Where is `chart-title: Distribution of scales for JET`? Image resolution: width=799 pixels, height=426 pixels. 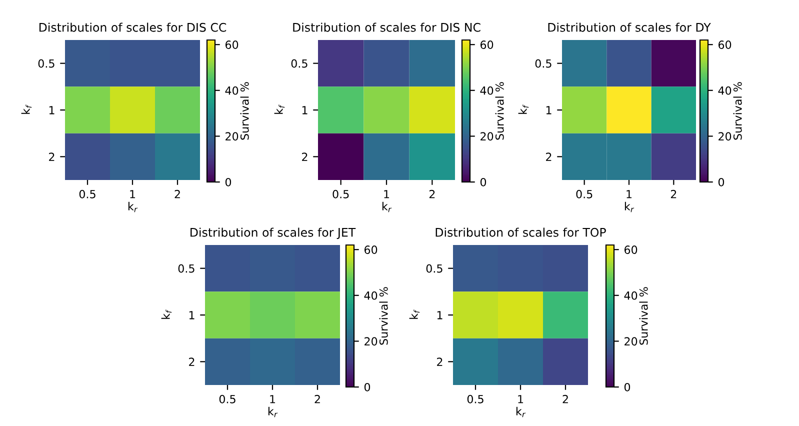 chart-title: Distribution of scales for JET is located at coordinates (273, 234).